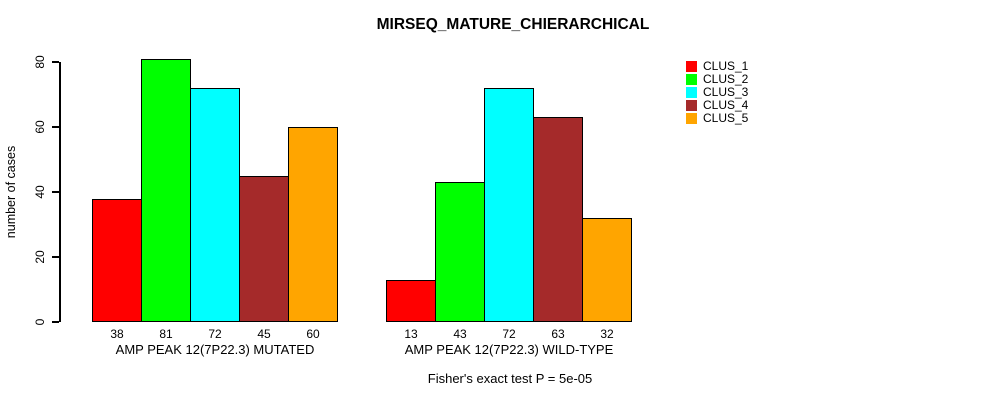  Describe the element at coordinates (726, 66) in the screenshot. I see `legend-label: CLUS_1` at that location.